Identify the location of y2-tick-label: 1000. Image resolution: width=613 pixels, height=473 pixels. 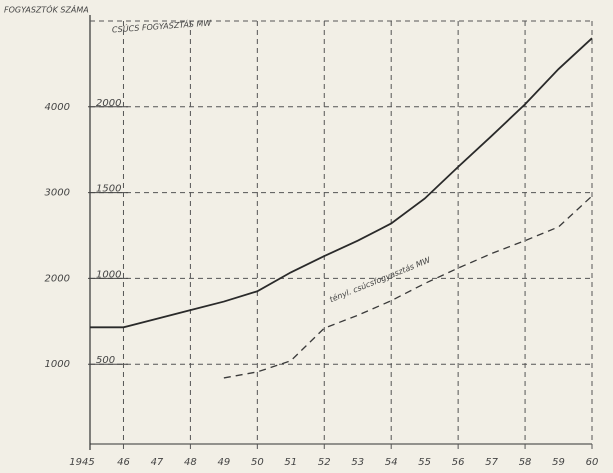
(108, 274).